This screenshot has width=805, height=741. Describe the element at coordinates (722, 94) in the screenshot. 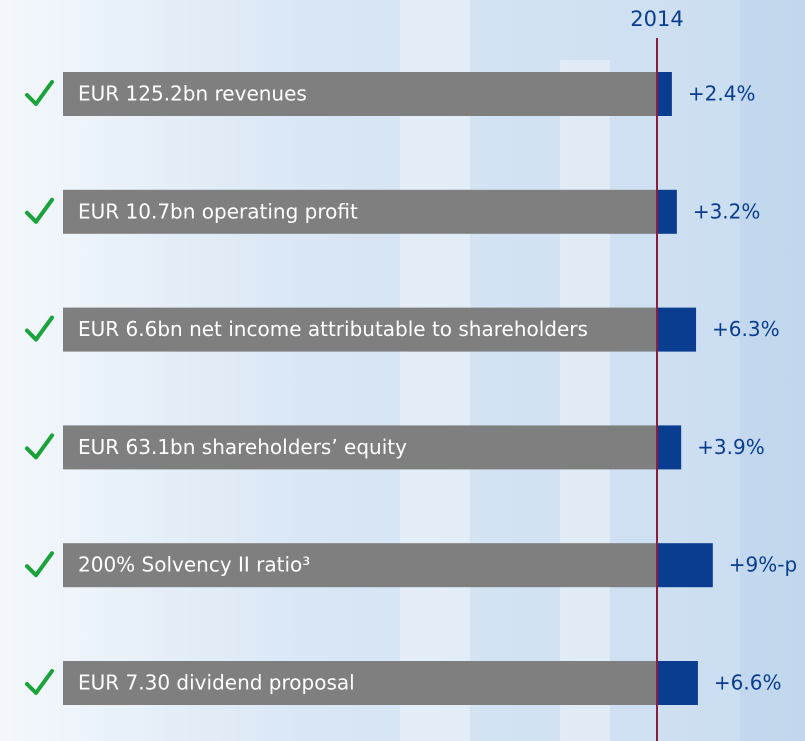

I see `value-label: +2.4%` at that location.